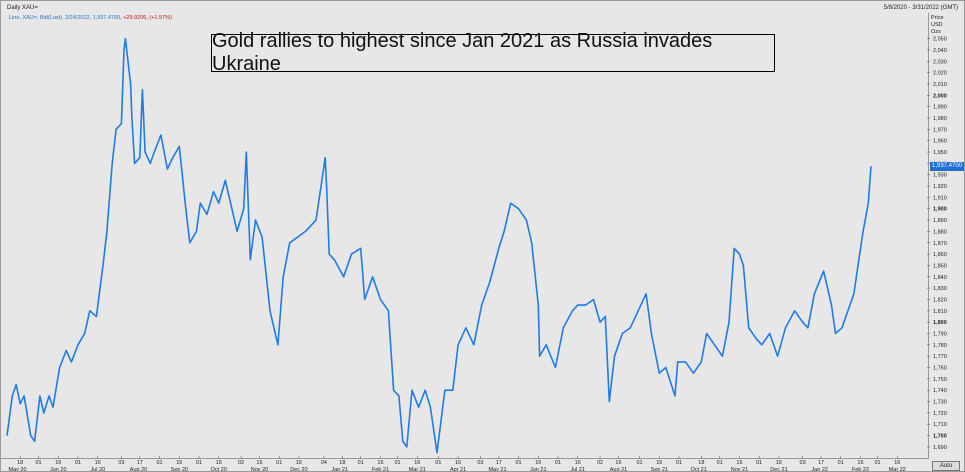 The width and height of the screenshot is (965, 472). I want to click on x-month-label: Dec 21, so click(778, 469).